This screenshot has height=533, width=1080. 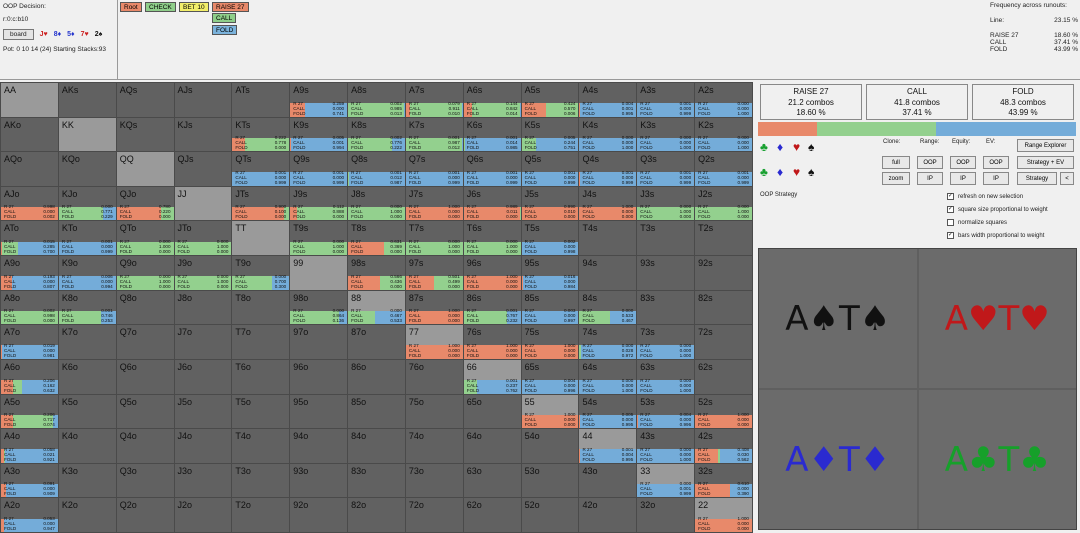 I want to click on hand-cell-87s: R 27 1.000 CALL 0.000 FOLD 0.000 87s, so click(x=434, y=307).